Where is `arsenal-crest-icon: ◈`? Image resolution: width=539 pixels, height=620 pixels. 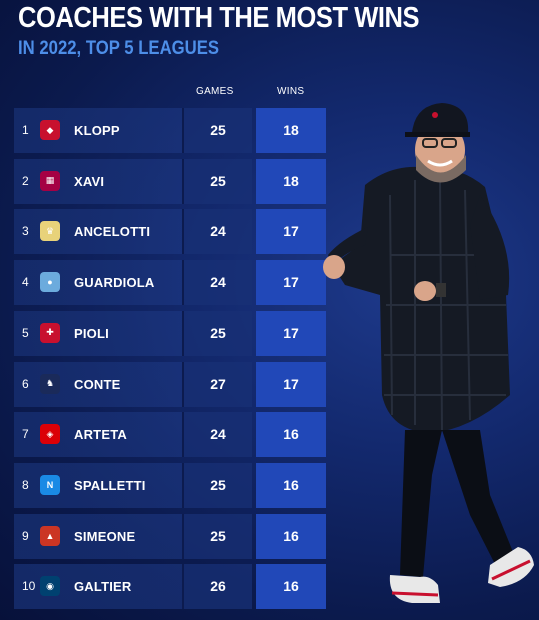 arsenal-crest-icon: ◈ is located at coordinates (50, 434).